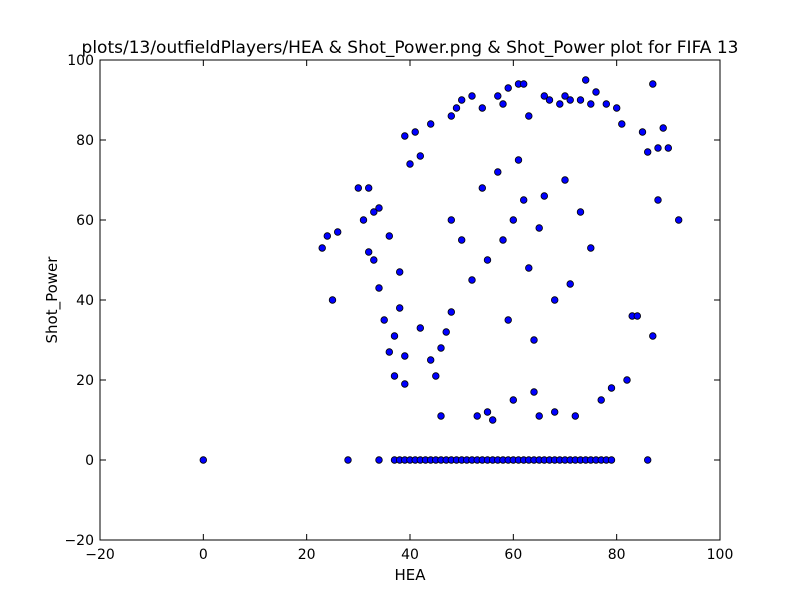 This screenshot has width=800, height=600. Describe the element at coordinates (85, 141) in the screenshot. I see `y-tick-label: 80` at that location.